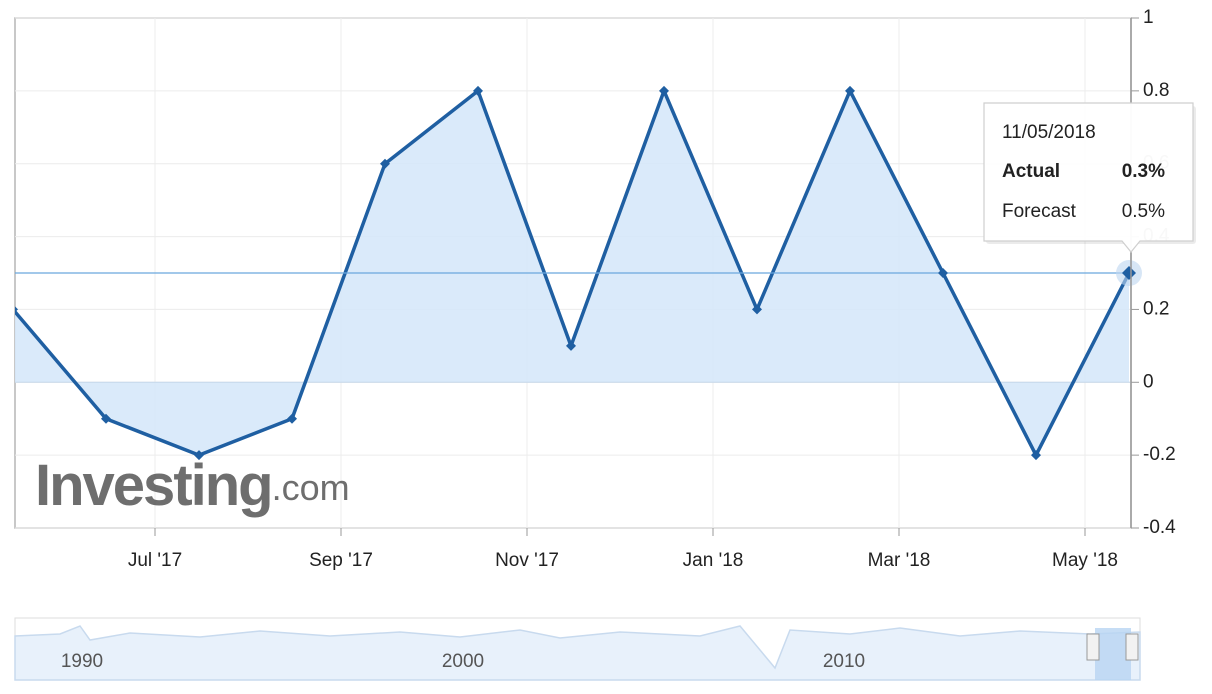 The height and width of the screenshot is (694, 1212). What do you see at coordinates (153, 485) in the screenshot?
I see `watermark-brand: Investing` at bounding box center [153, 485].